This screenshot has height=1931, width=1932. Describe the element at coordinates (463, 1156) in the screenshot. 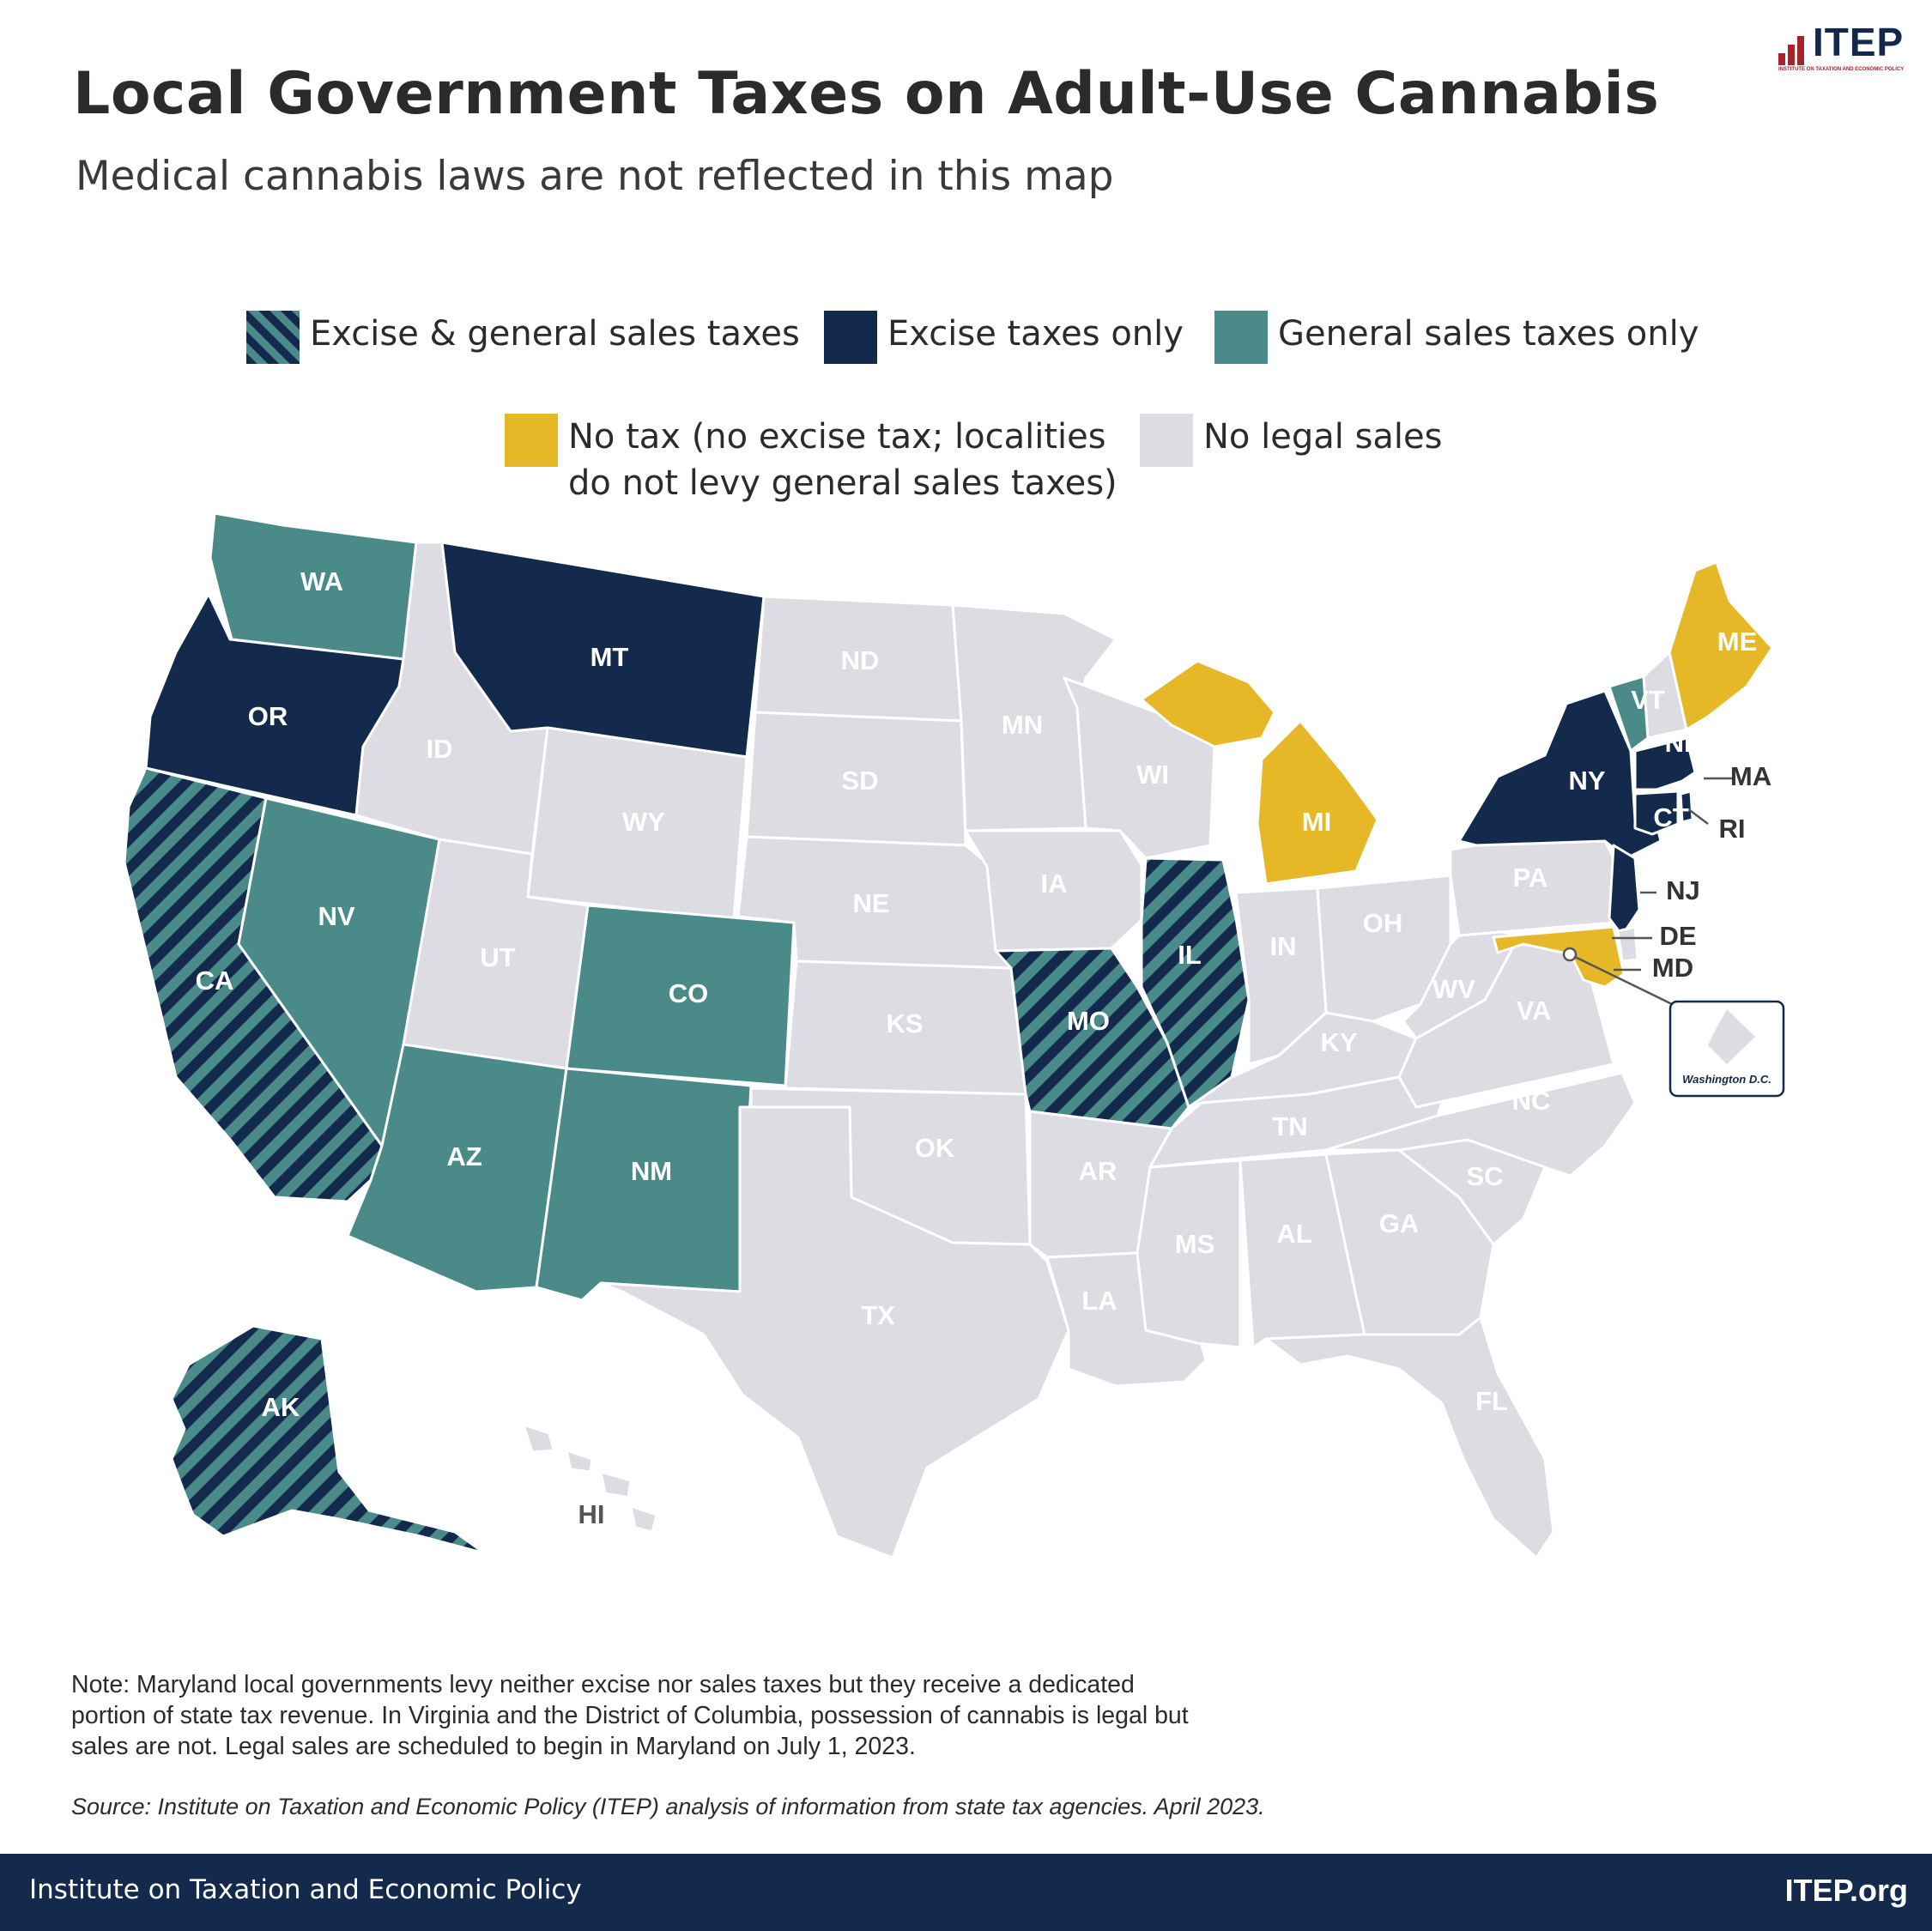

I see `state-label-az: AZ` at that location.